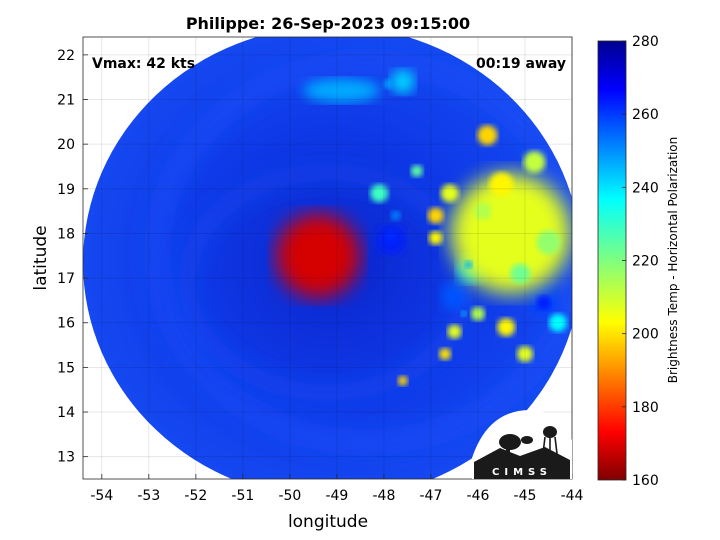  What do you see at coordinates (522, 444) in the screenshot?
I see `cimss-logo: CIMSS` at bounding box center [522, 444].